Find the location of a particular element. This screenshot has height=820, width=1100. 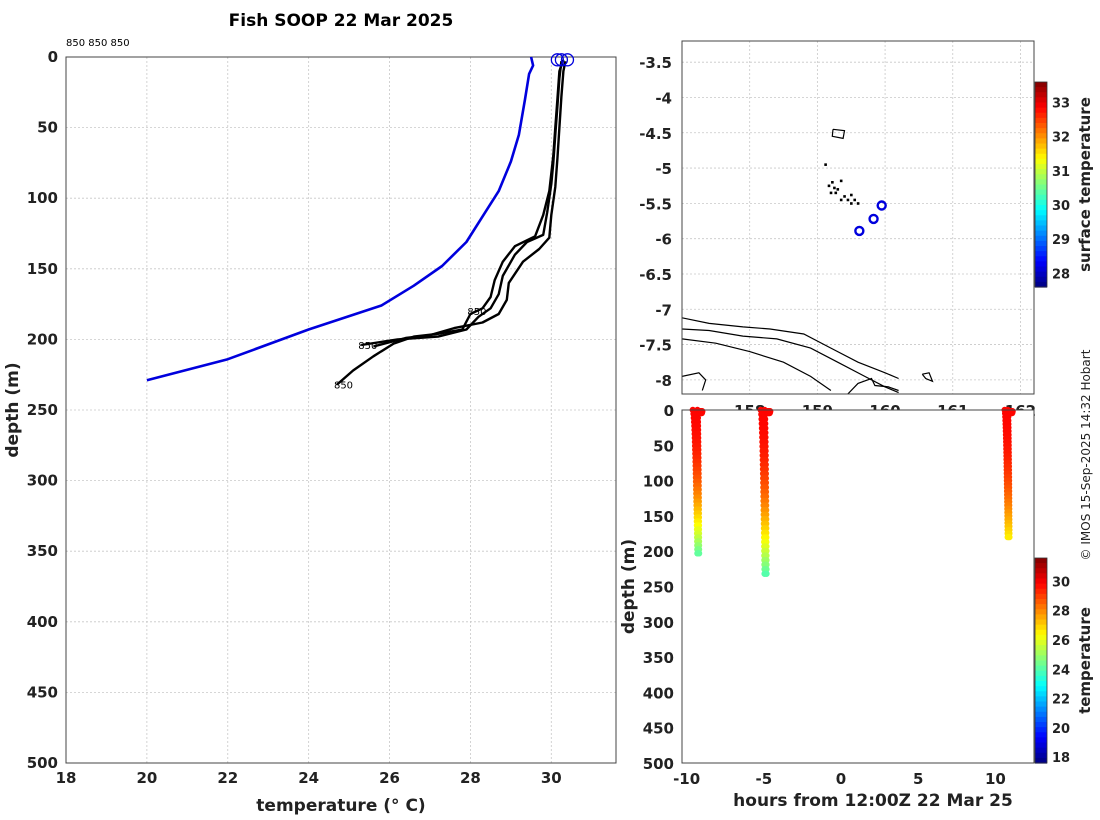

series-line-climatology is located at coordinates (340, 219).